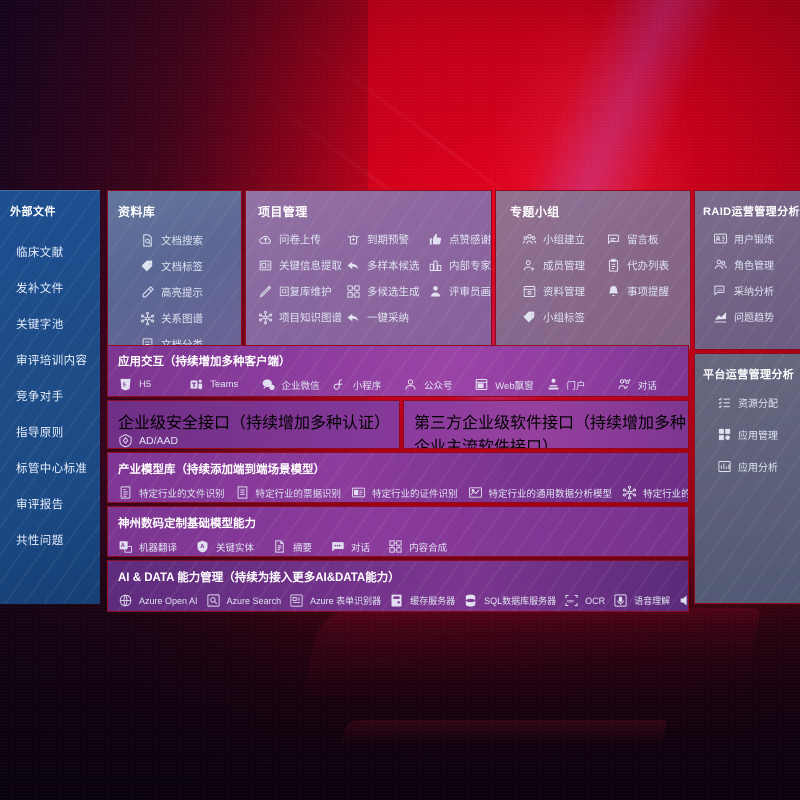  I want to click on openai-icon, so click(125, 600).